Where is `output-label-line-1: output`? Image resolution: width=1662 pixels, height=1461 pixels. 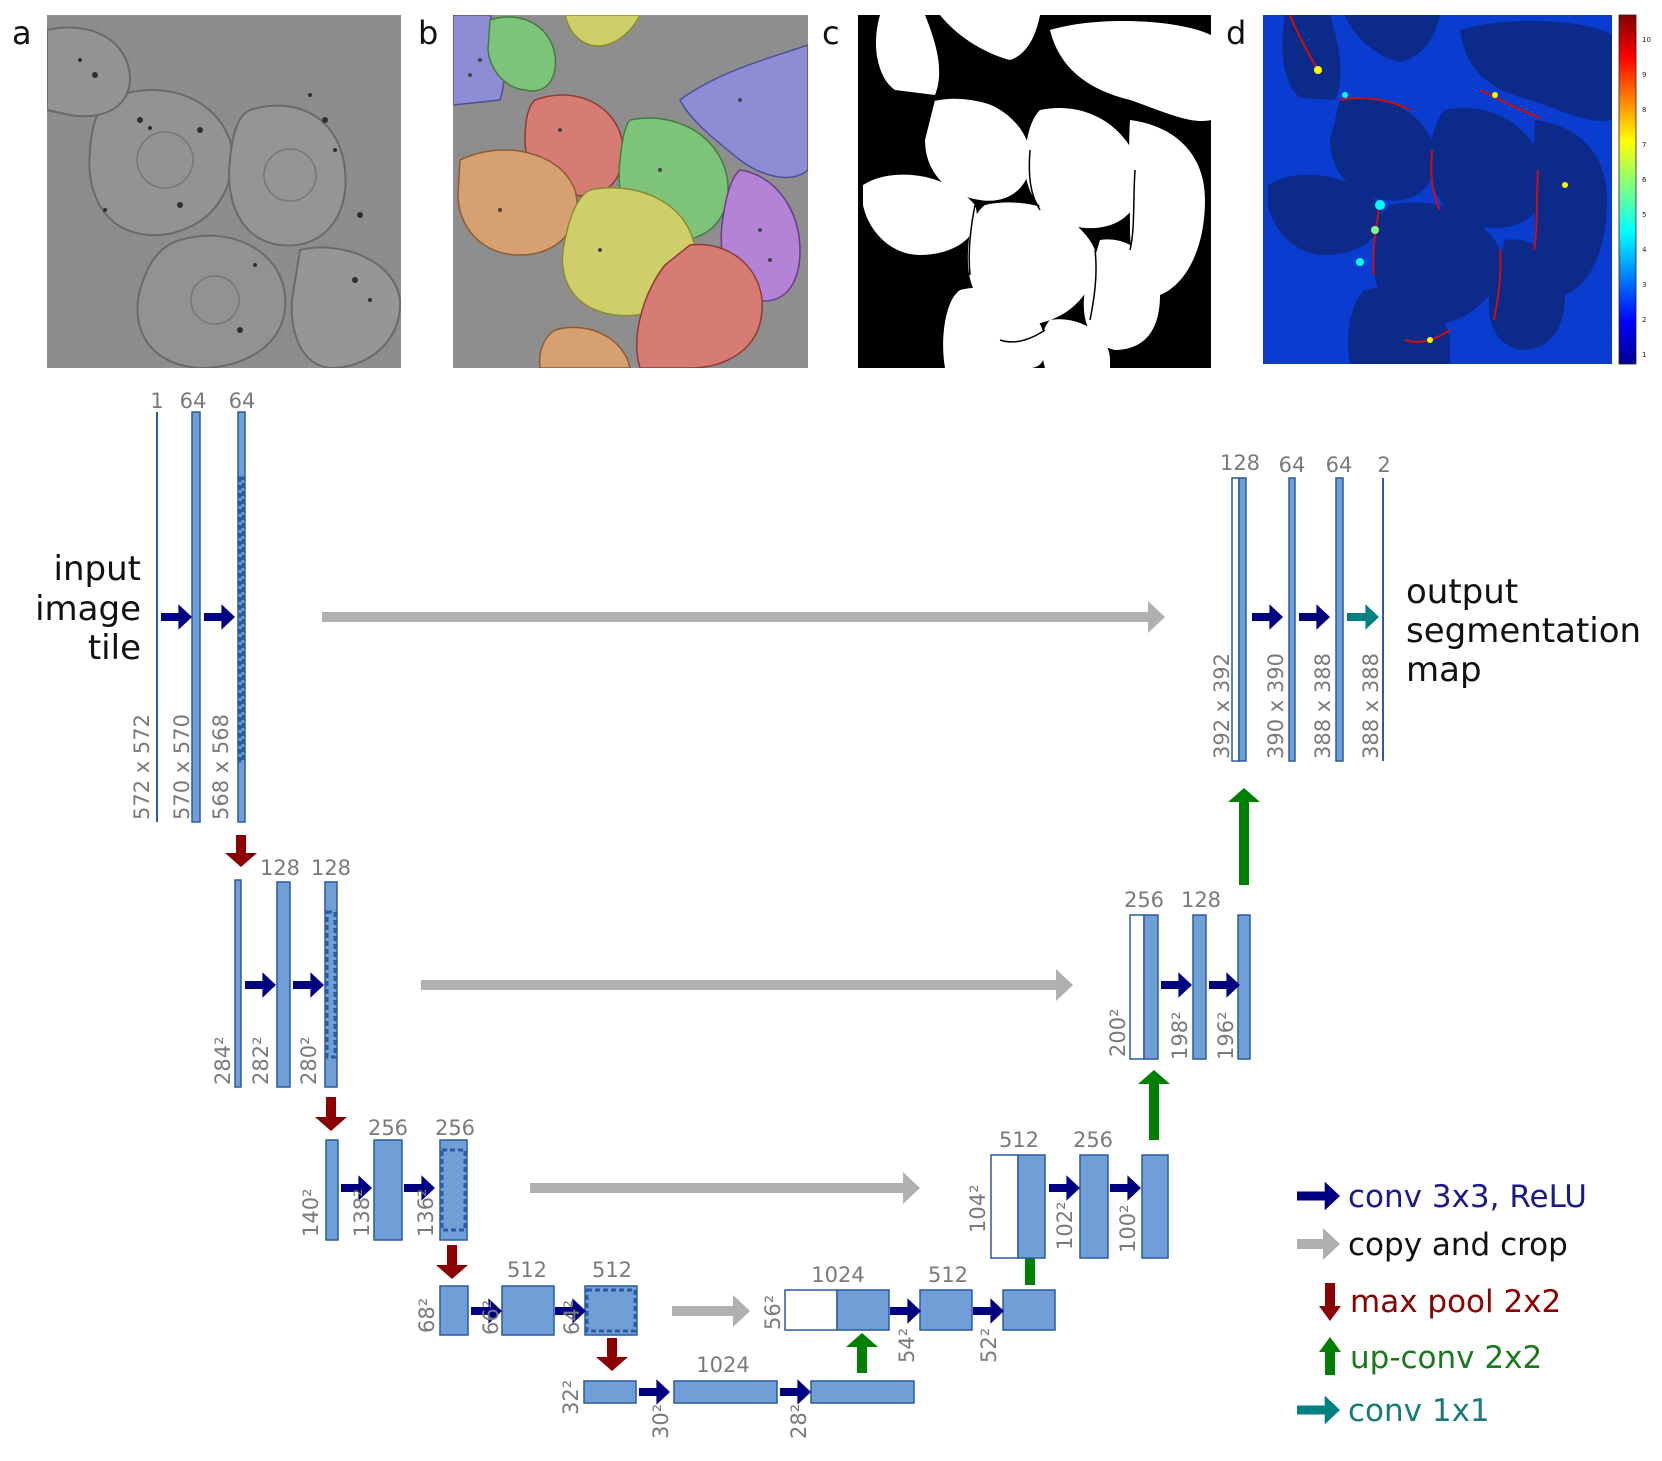
output-label-line-1: output is located at coordinates (1462, 592).